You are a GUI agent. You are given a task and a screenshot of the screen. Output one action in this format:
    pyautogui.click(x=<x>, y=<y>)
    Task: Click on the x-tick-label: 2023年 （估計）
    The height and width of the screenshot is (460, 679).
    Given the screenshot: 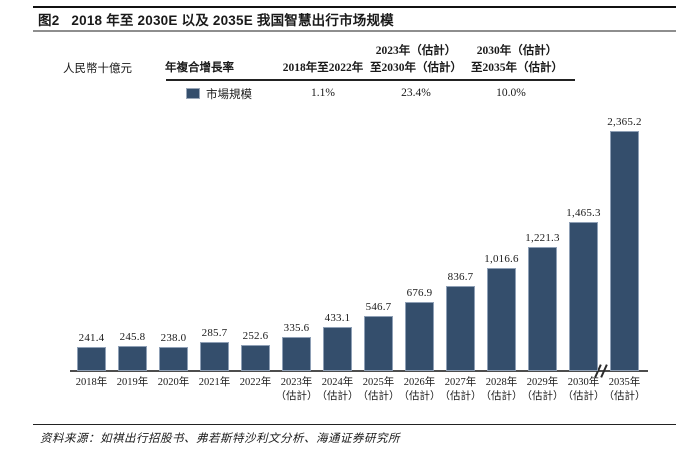 What is the action you would take?
    pyautogui.click(x=296, y=389)
    